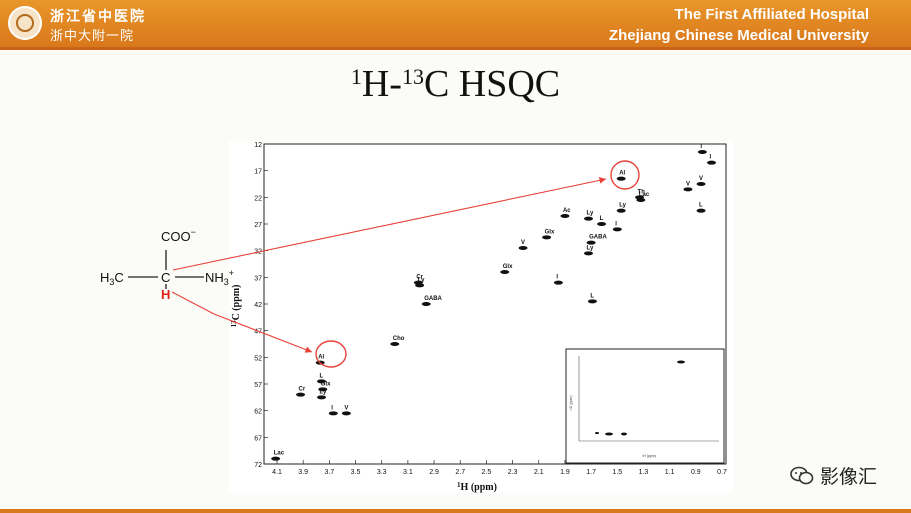 The image size is (911, 513). Describe the element at coordinates (234, 324) in the screenshot. I see `y-axis-label-sup: 13` at that location.